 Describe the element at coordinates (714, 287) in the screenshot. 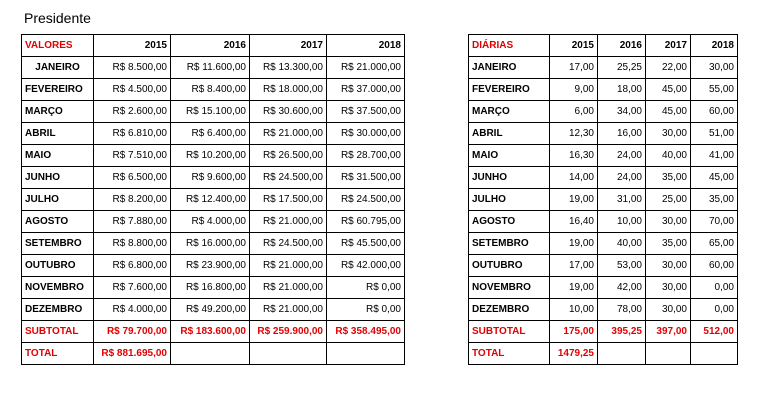

I see `diarias-value-cell: 0,00` at that location.